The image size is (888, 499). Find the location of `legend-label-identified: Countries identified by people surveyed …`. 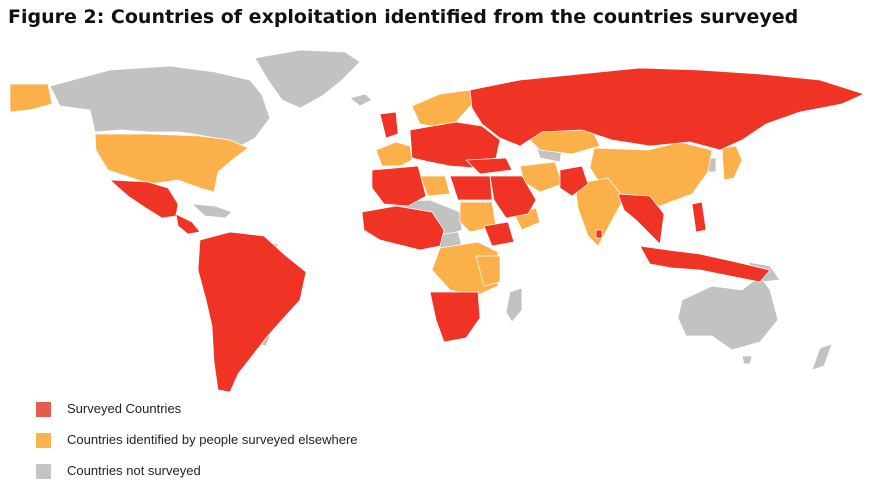

legend-label-identified: Countries identified by people surveyed … is located at coordinates (212, 439).